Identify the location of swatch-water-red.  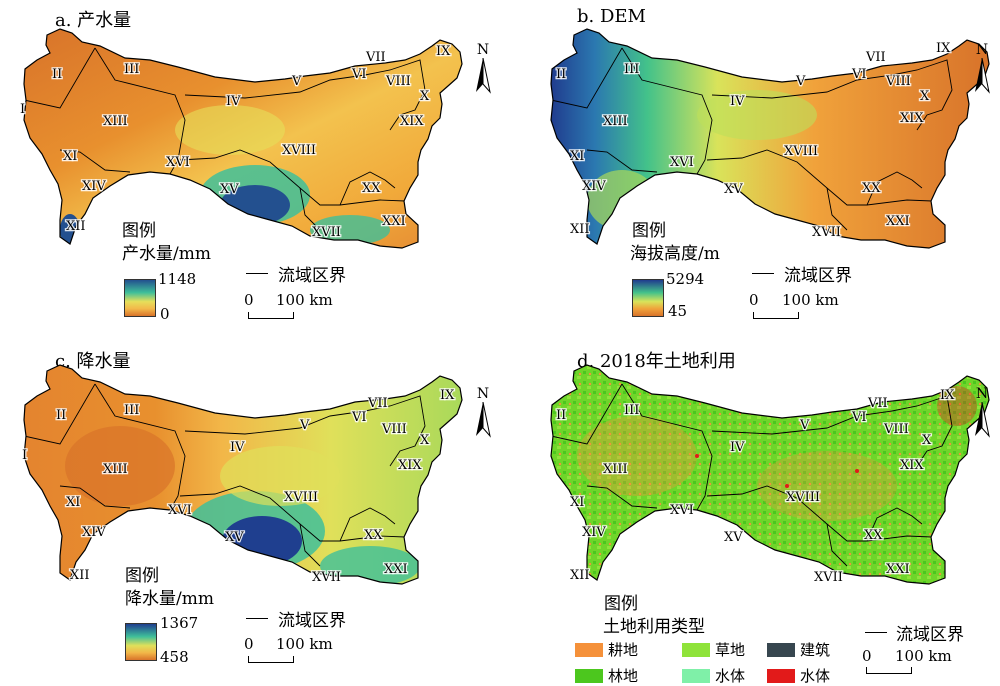
(781, 676).